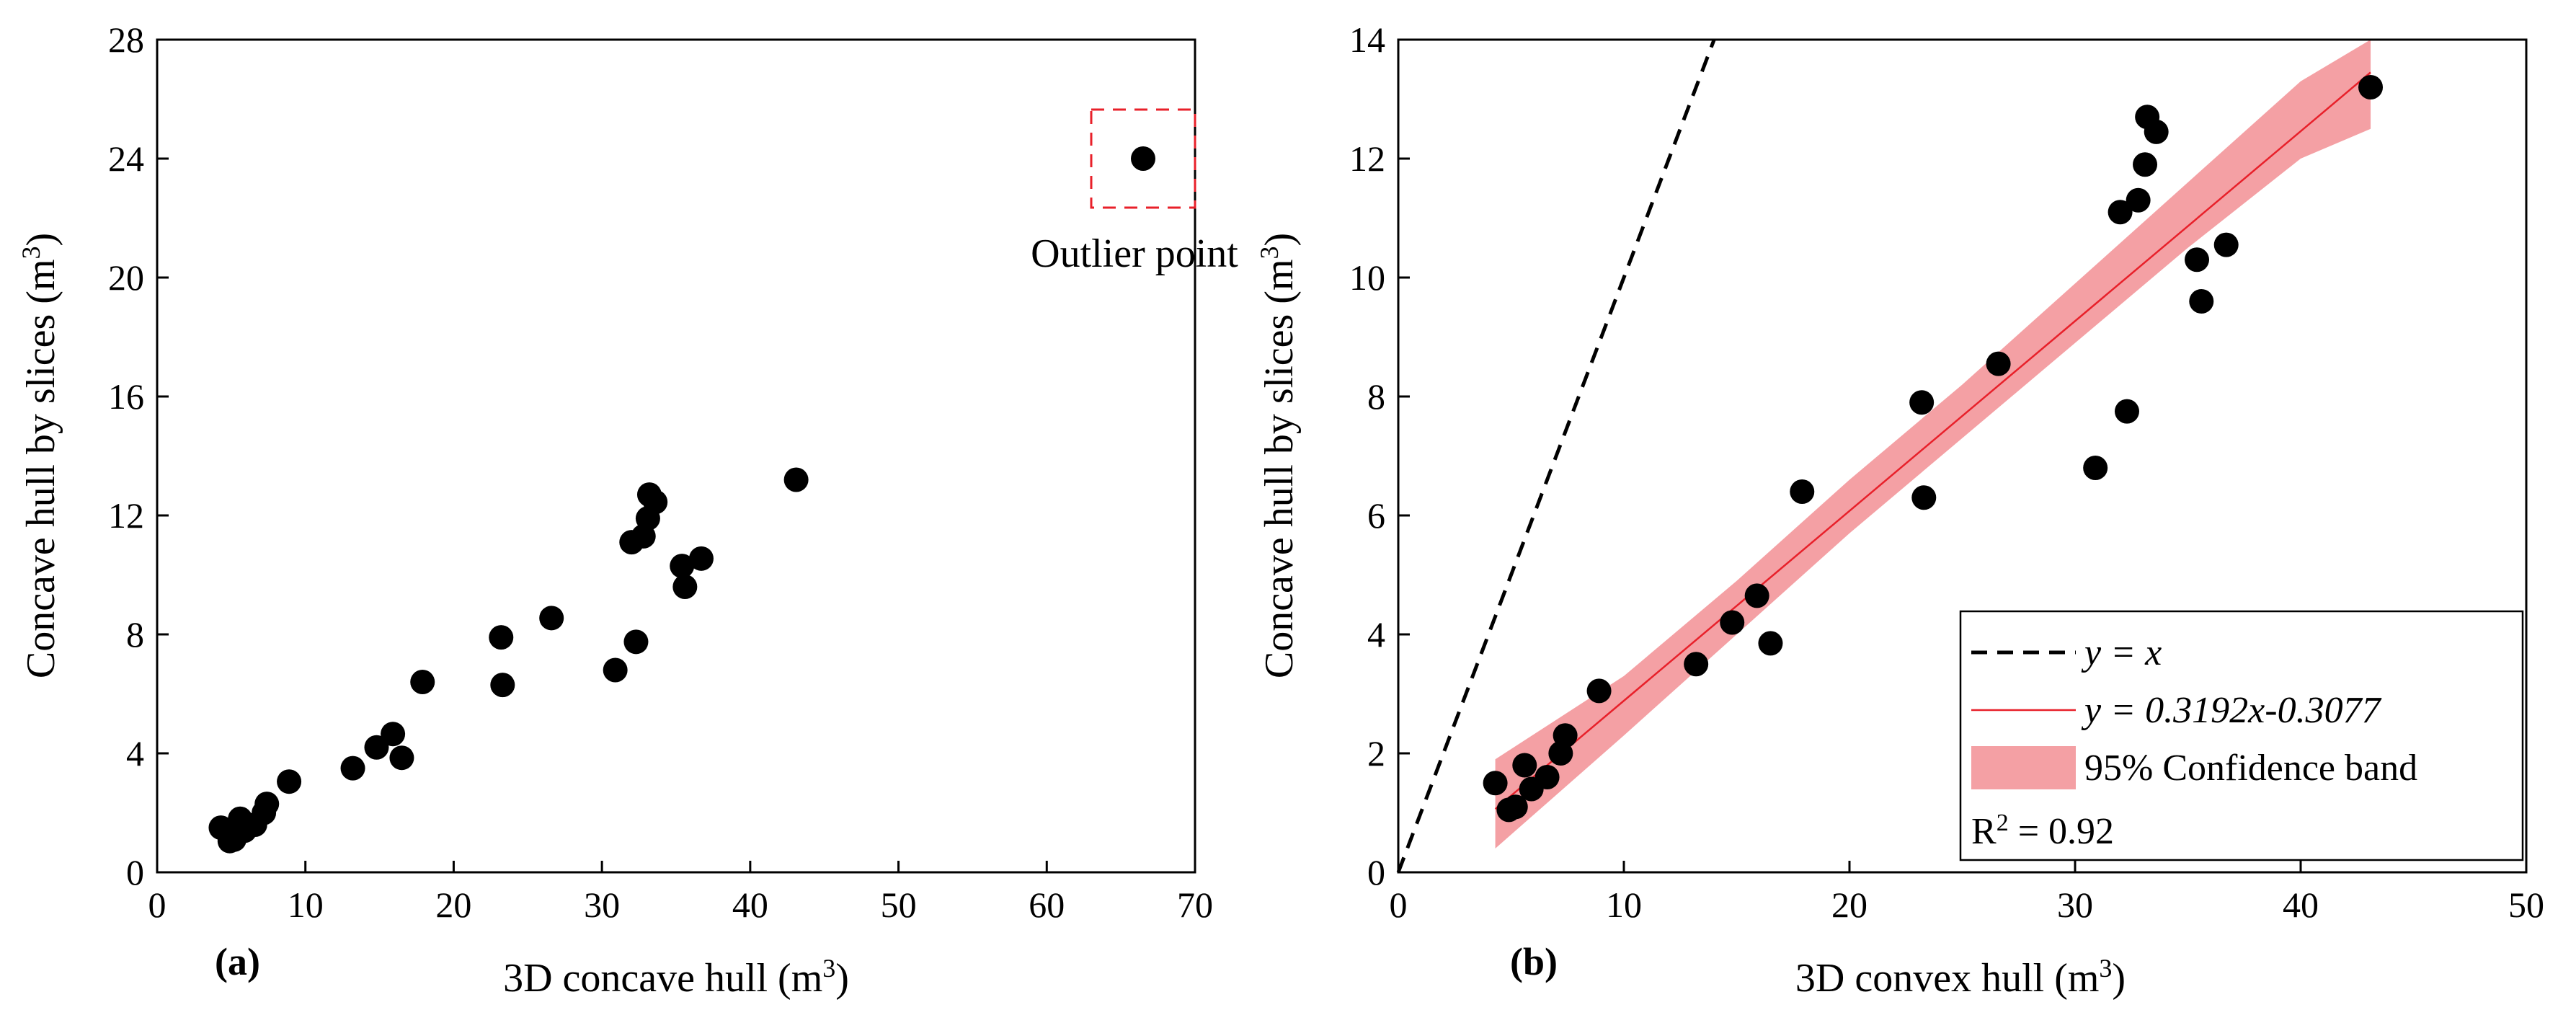 The width and height of the screenshot is (2576, 1028). I want to click on panel-b-x-tick-label: 20, so click(1849, 905).